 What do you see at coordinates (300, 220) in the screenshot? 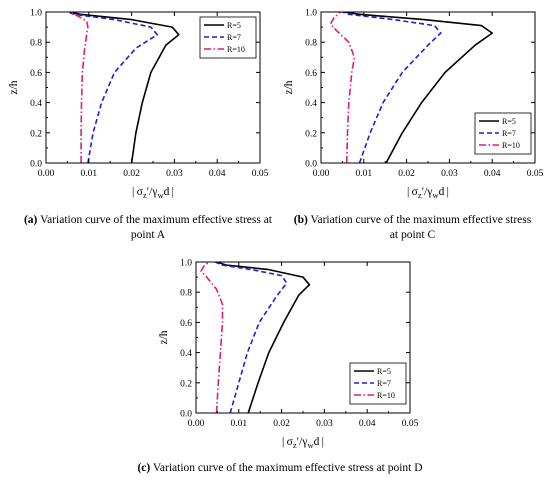
I see `caption-c-tag: (b)` at bounding box center [300, 220].